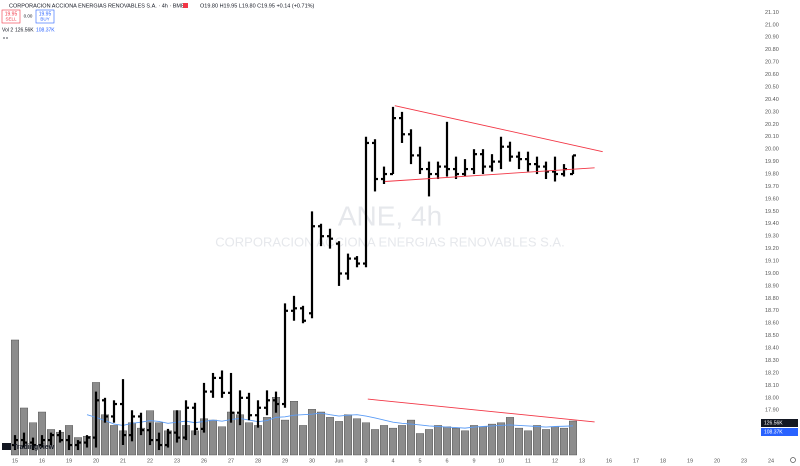 The width and height of the screenshot is (800, 466). What do you see at coordinates (7, 30) in the screenshot?
I see `volume-legend-name: Vol 2` at bounding box center [7, 30].